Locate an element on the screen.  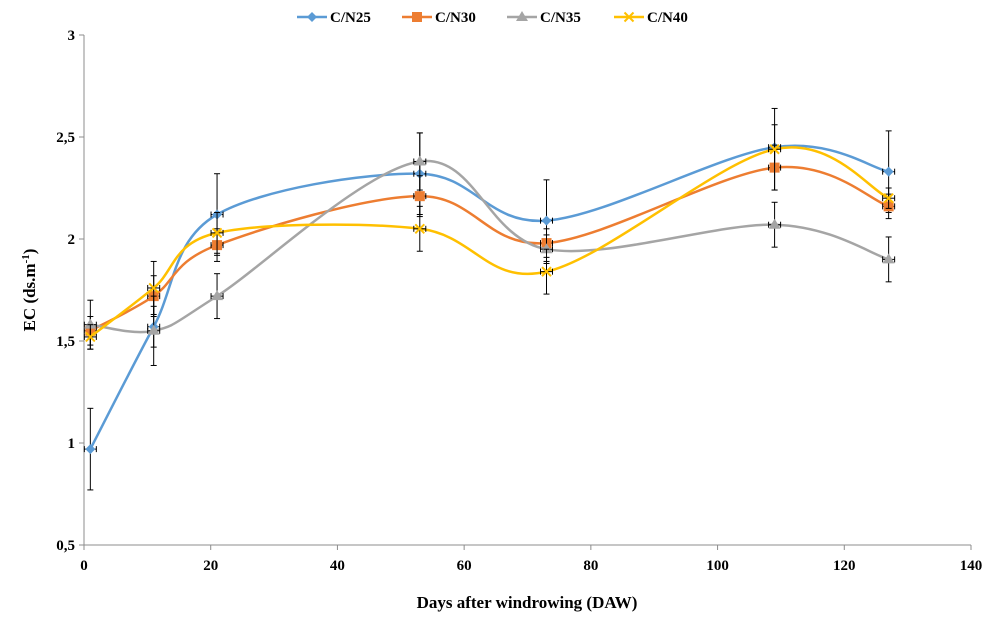
x-tick-label: 20 is located at coordinates (210, 566).